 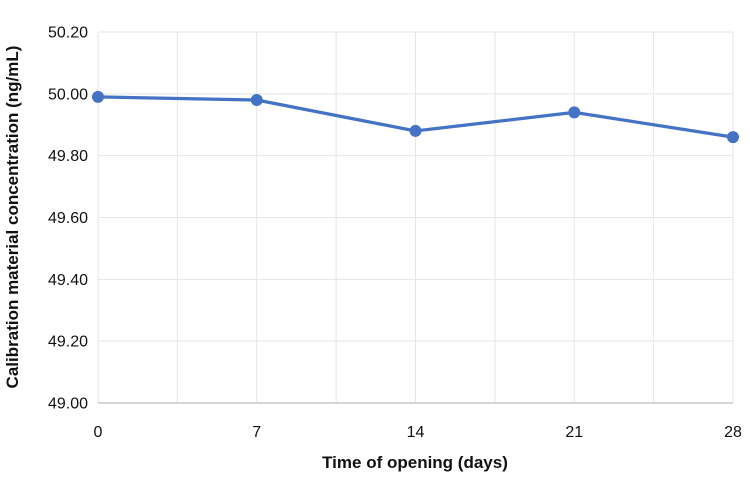 What do you see at coordinates (68, 280) in the screenshot?
I see `y-tick-label: 49.40` at bounding box center [68, 280].